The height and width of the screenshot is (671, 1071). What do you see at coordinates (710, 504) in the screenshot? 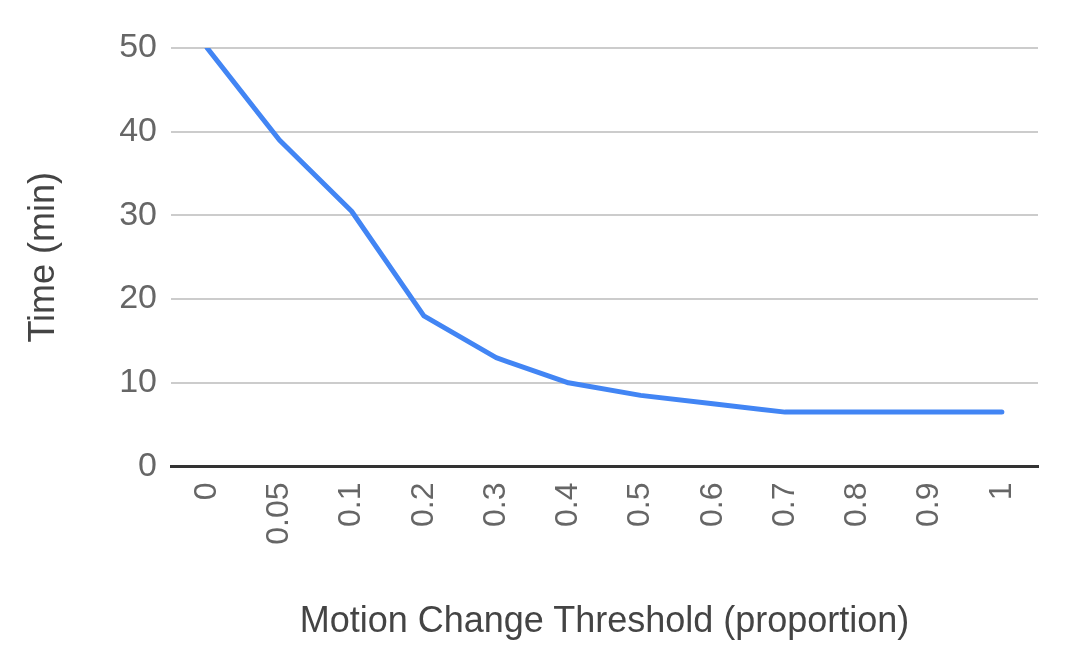
I see `x-tick-label: 0.6` at bounding box center [710, 504].